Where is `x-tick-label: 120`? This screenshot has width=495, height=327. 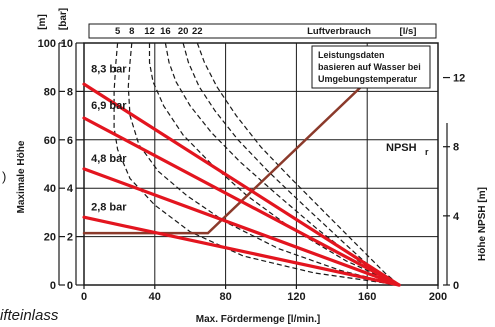
x-tick-label: 120 is located at coordinates (296, 297).